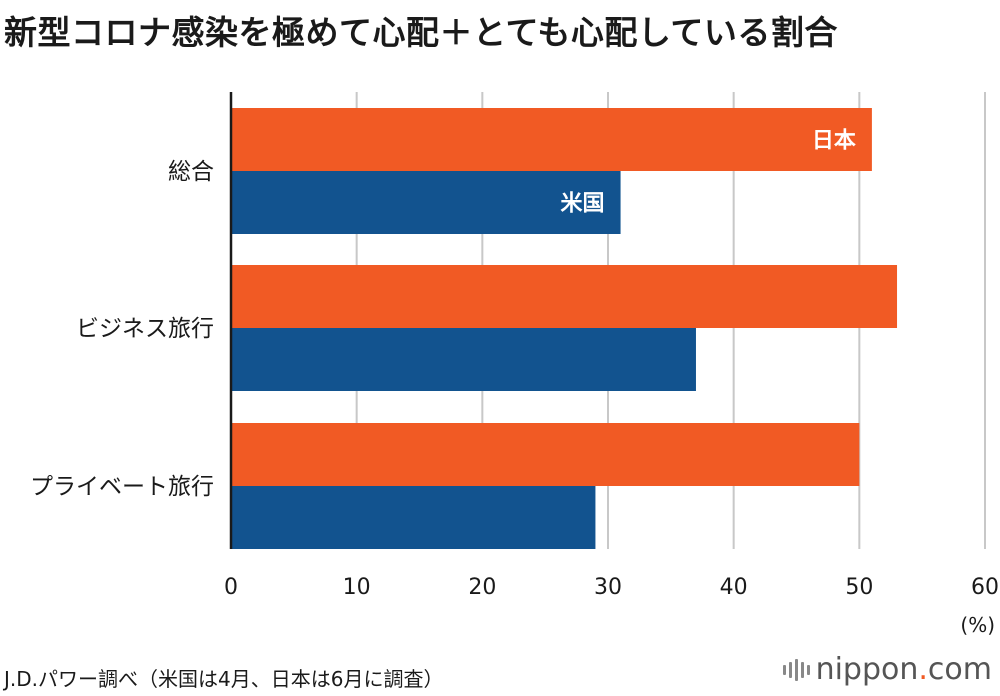  What do you see at coordinates (224, 679) in the screenshot?
I see `source-note: J.D.パワー調べ（米国は4月、日本は6月に調査）` at bounding box center [224, 679].